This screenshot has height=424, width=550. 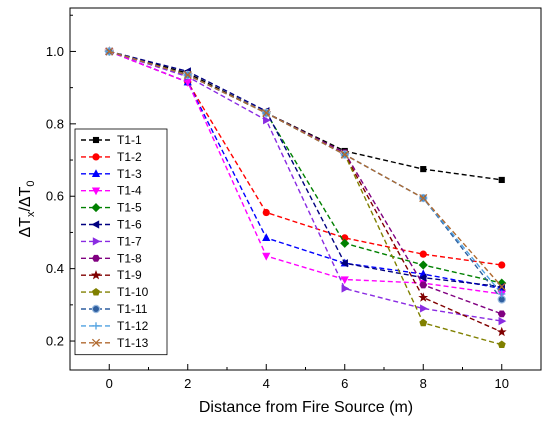 What do you see at coordinates (133, 343) in the screenshot?
I see `legend-label: T1-13` at bounding box center [133, 343].